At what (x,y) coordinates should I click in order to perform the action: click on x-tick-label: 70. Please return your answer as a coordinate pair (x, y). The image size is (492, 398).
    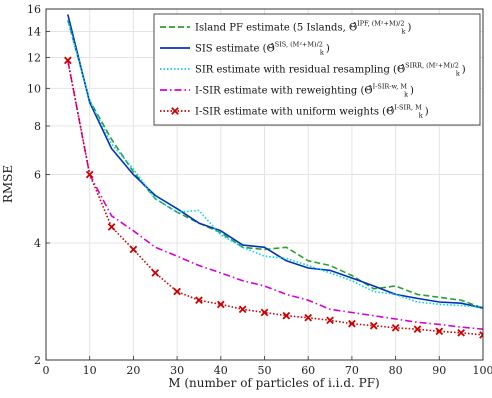
    Looking at the image, I should click on (352, 370).